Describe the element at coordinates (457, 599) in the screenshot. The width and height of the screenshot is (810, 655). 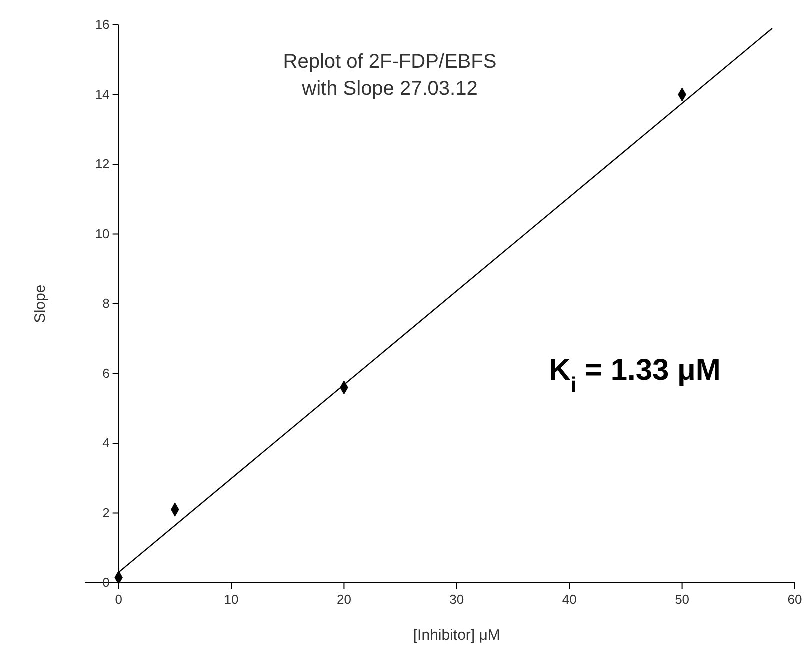
I see `x-tick-label: 30` at that location.